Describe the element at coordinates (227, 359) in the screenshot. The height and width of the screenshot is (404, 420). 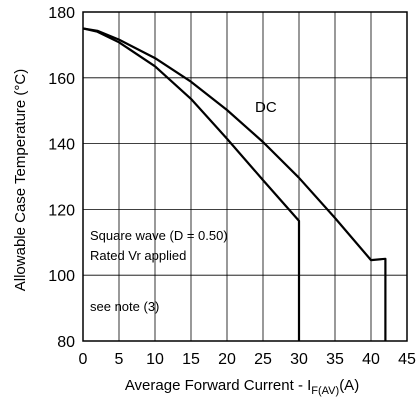
I see `x-tick-label-4: 20` at that location.